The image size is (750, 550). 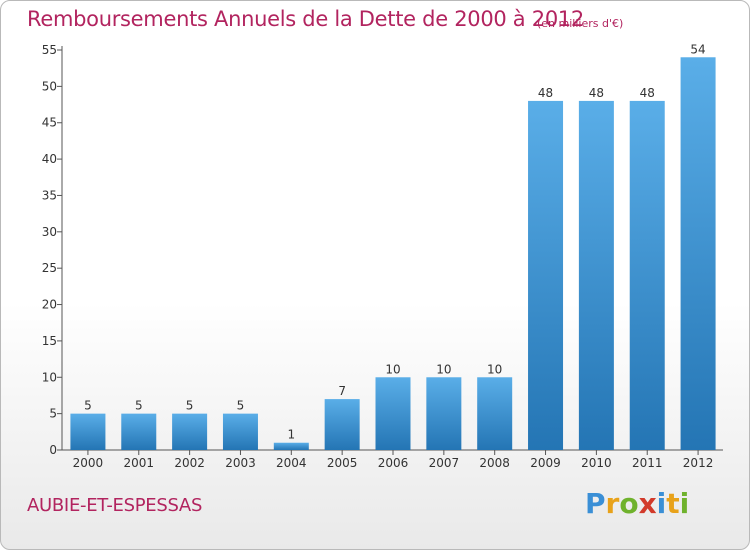 What do you see at coordinates (53, 414) in the screenshot?
I see `y-tick-label: 5` at bounding box center [53, 414].